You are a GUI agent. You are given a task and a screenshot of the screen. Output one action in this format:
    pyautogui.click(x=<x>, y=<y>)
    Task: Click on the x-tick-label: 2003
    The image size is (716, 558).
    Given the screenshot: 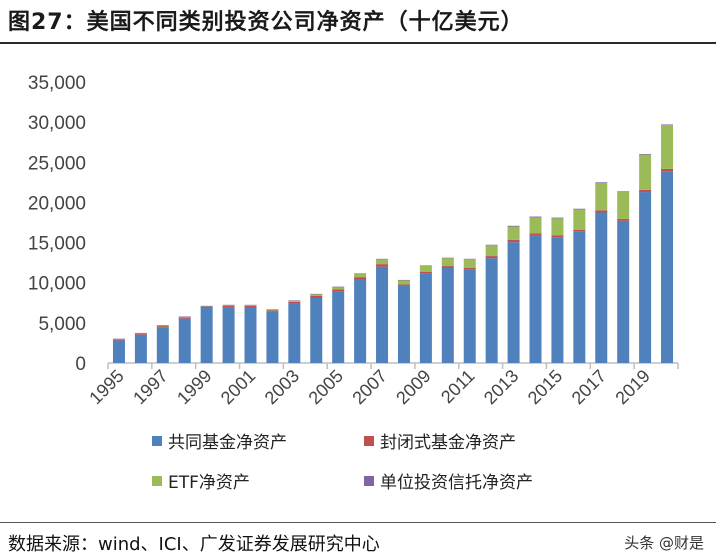 What is the action you would take?
    pyautogui.click(x=282, y=387)
    